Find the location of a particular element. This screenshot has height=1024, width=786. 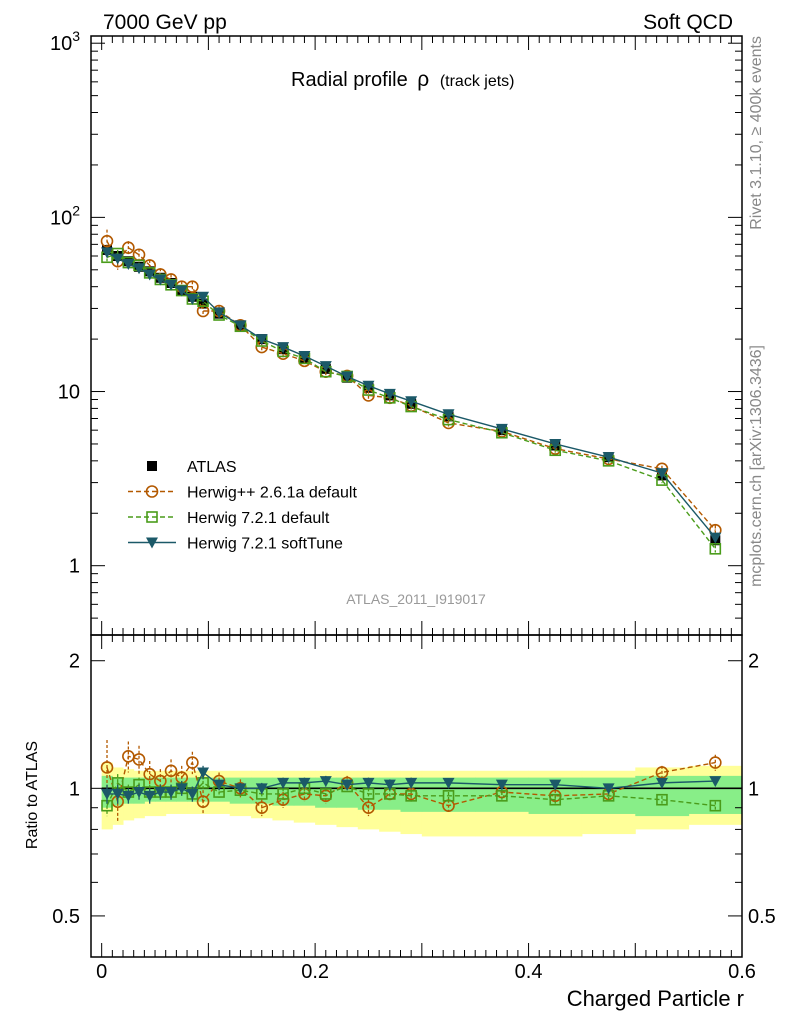

ratio-series is located at coordinates (421, 781).